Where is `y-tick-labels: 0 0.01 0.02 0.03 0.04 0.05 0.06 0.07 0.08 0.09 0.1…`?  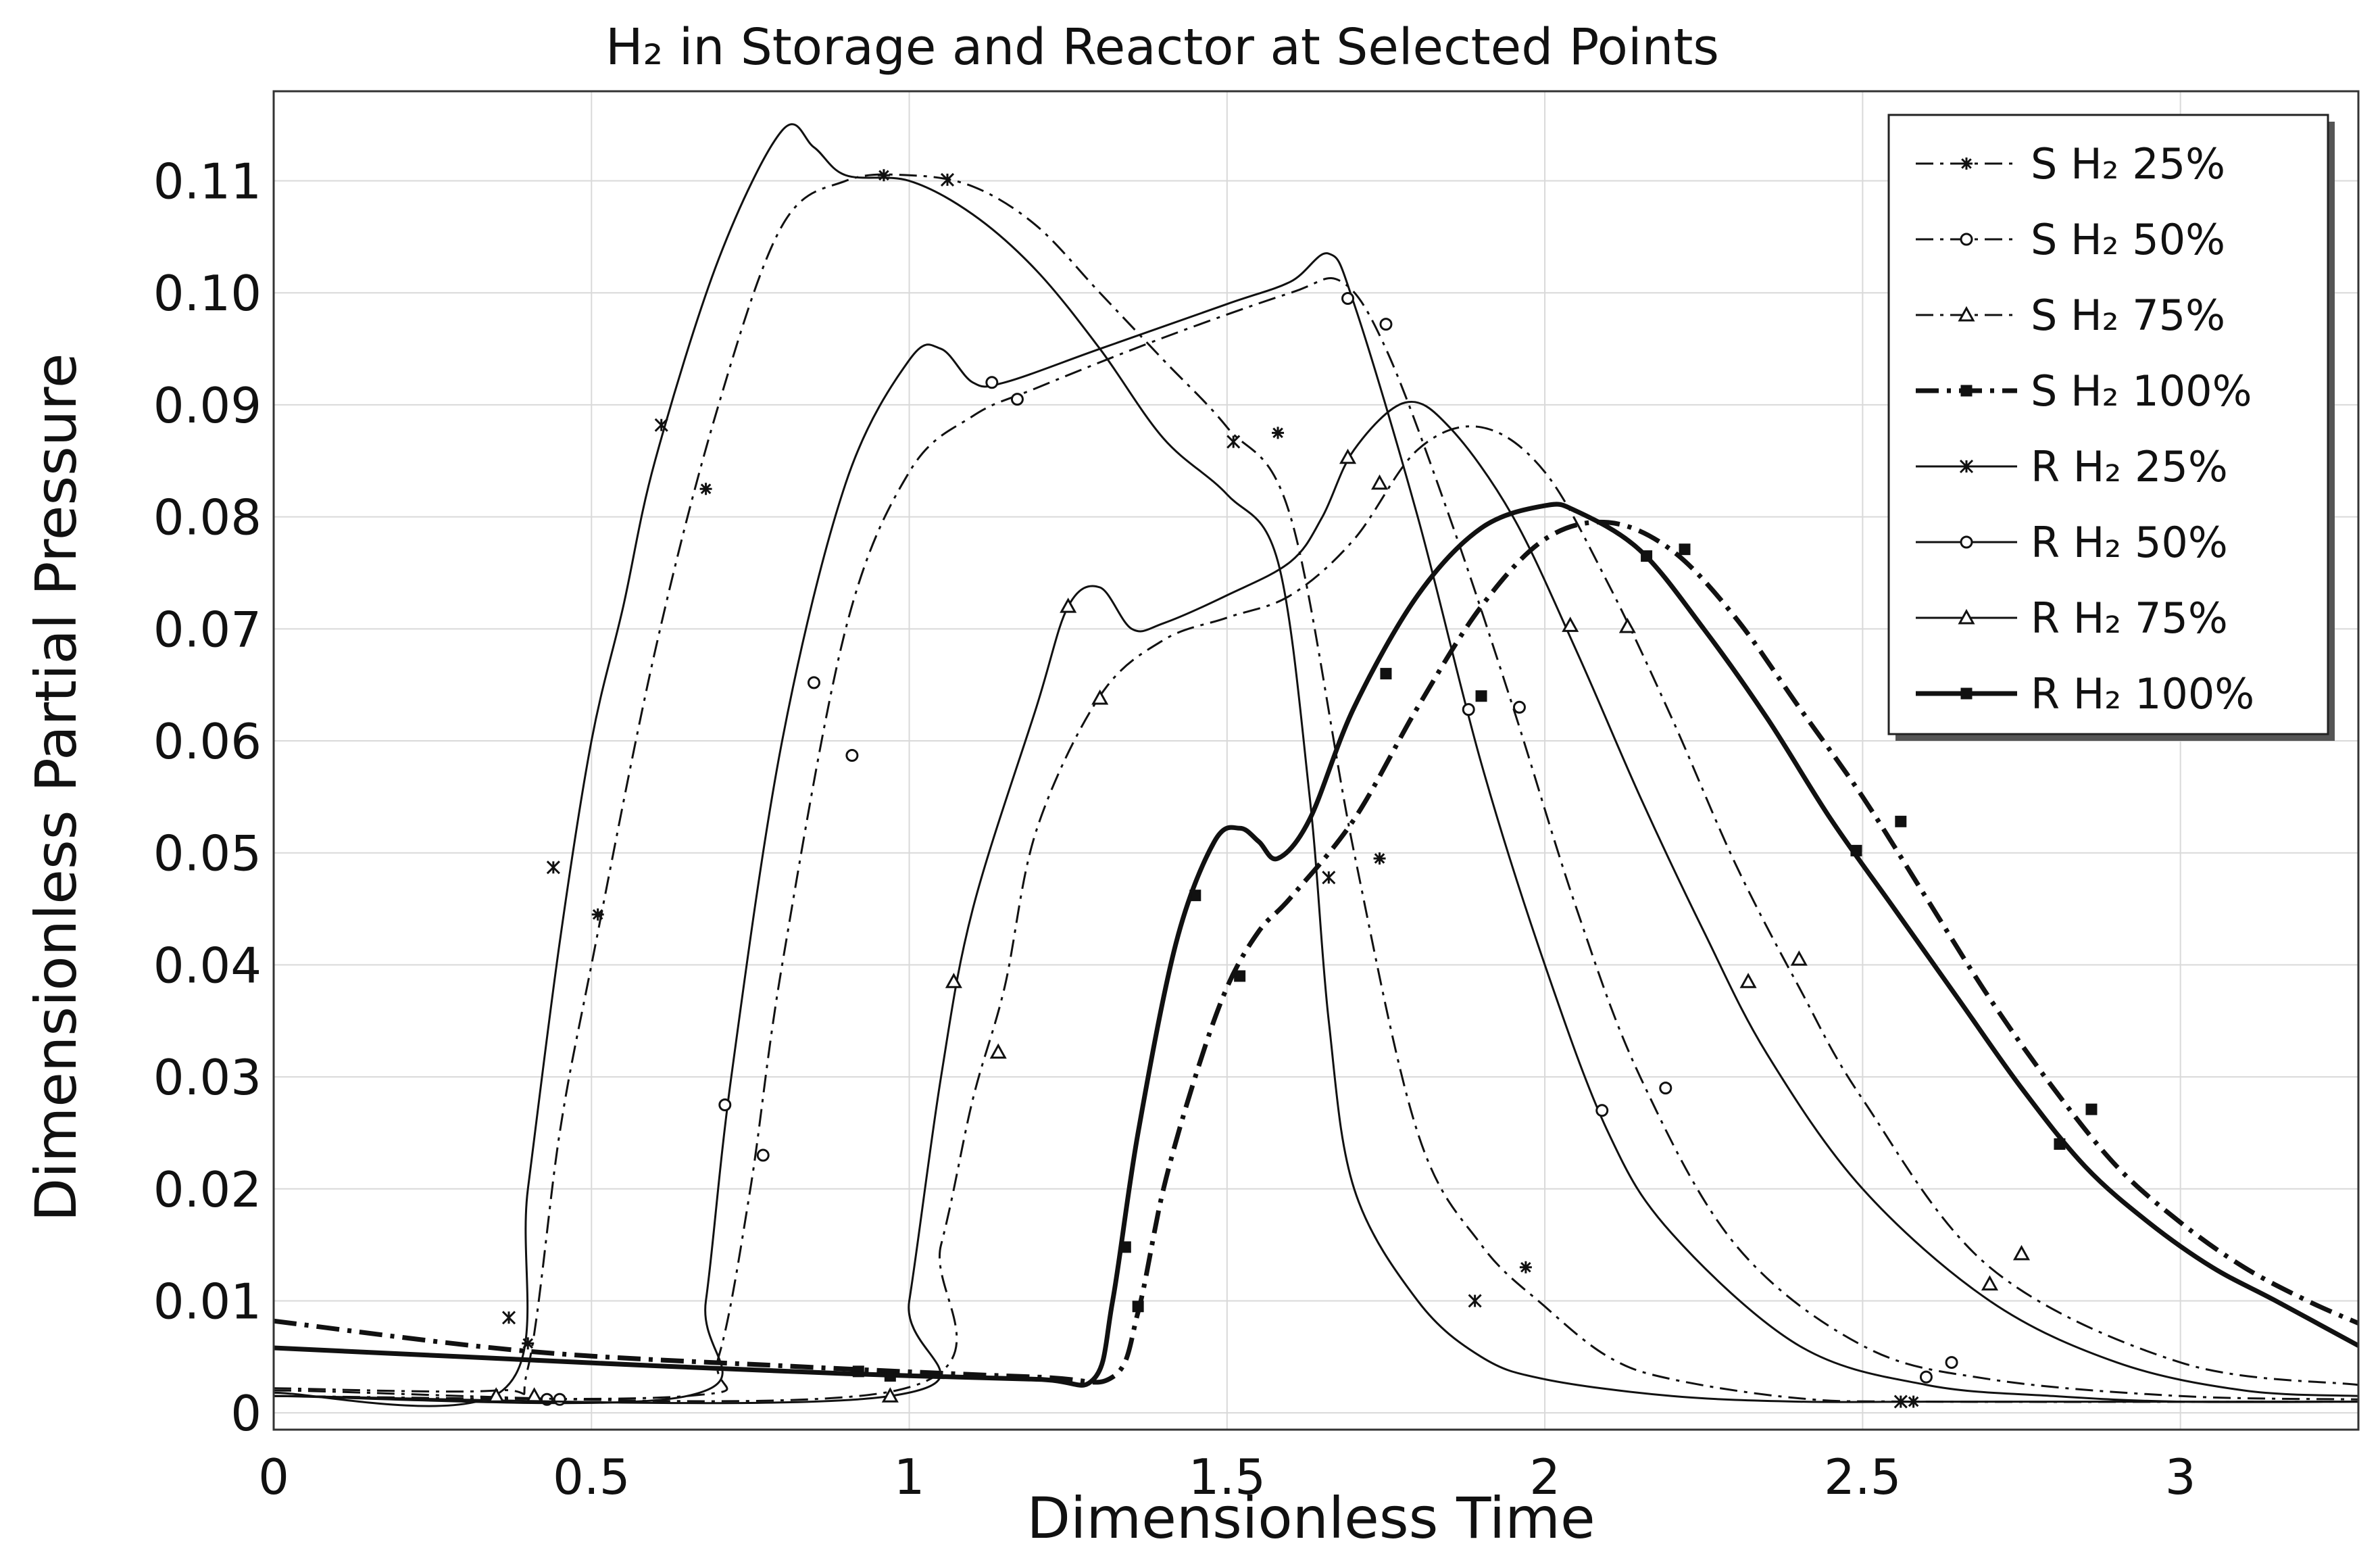
y-tick-labels: 0 0.01 0.02 0.03 0.04 0.05 0.06 0.07 0.08 0.09 0.1… is located at coordinates (207, 797).